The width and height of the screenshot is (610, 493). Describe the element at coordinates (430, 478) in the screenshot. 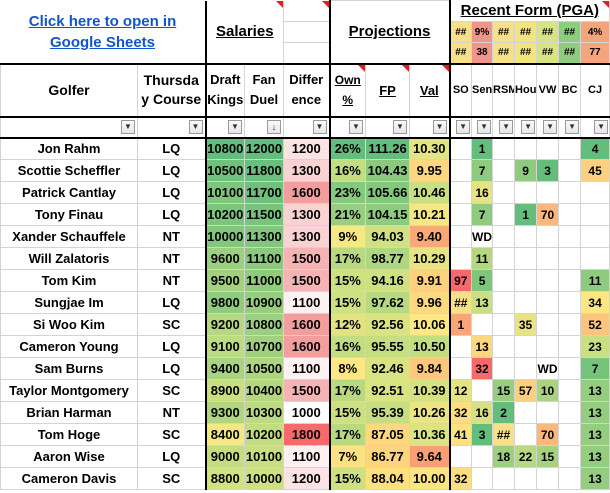

I see `value: 10.00` at that location.